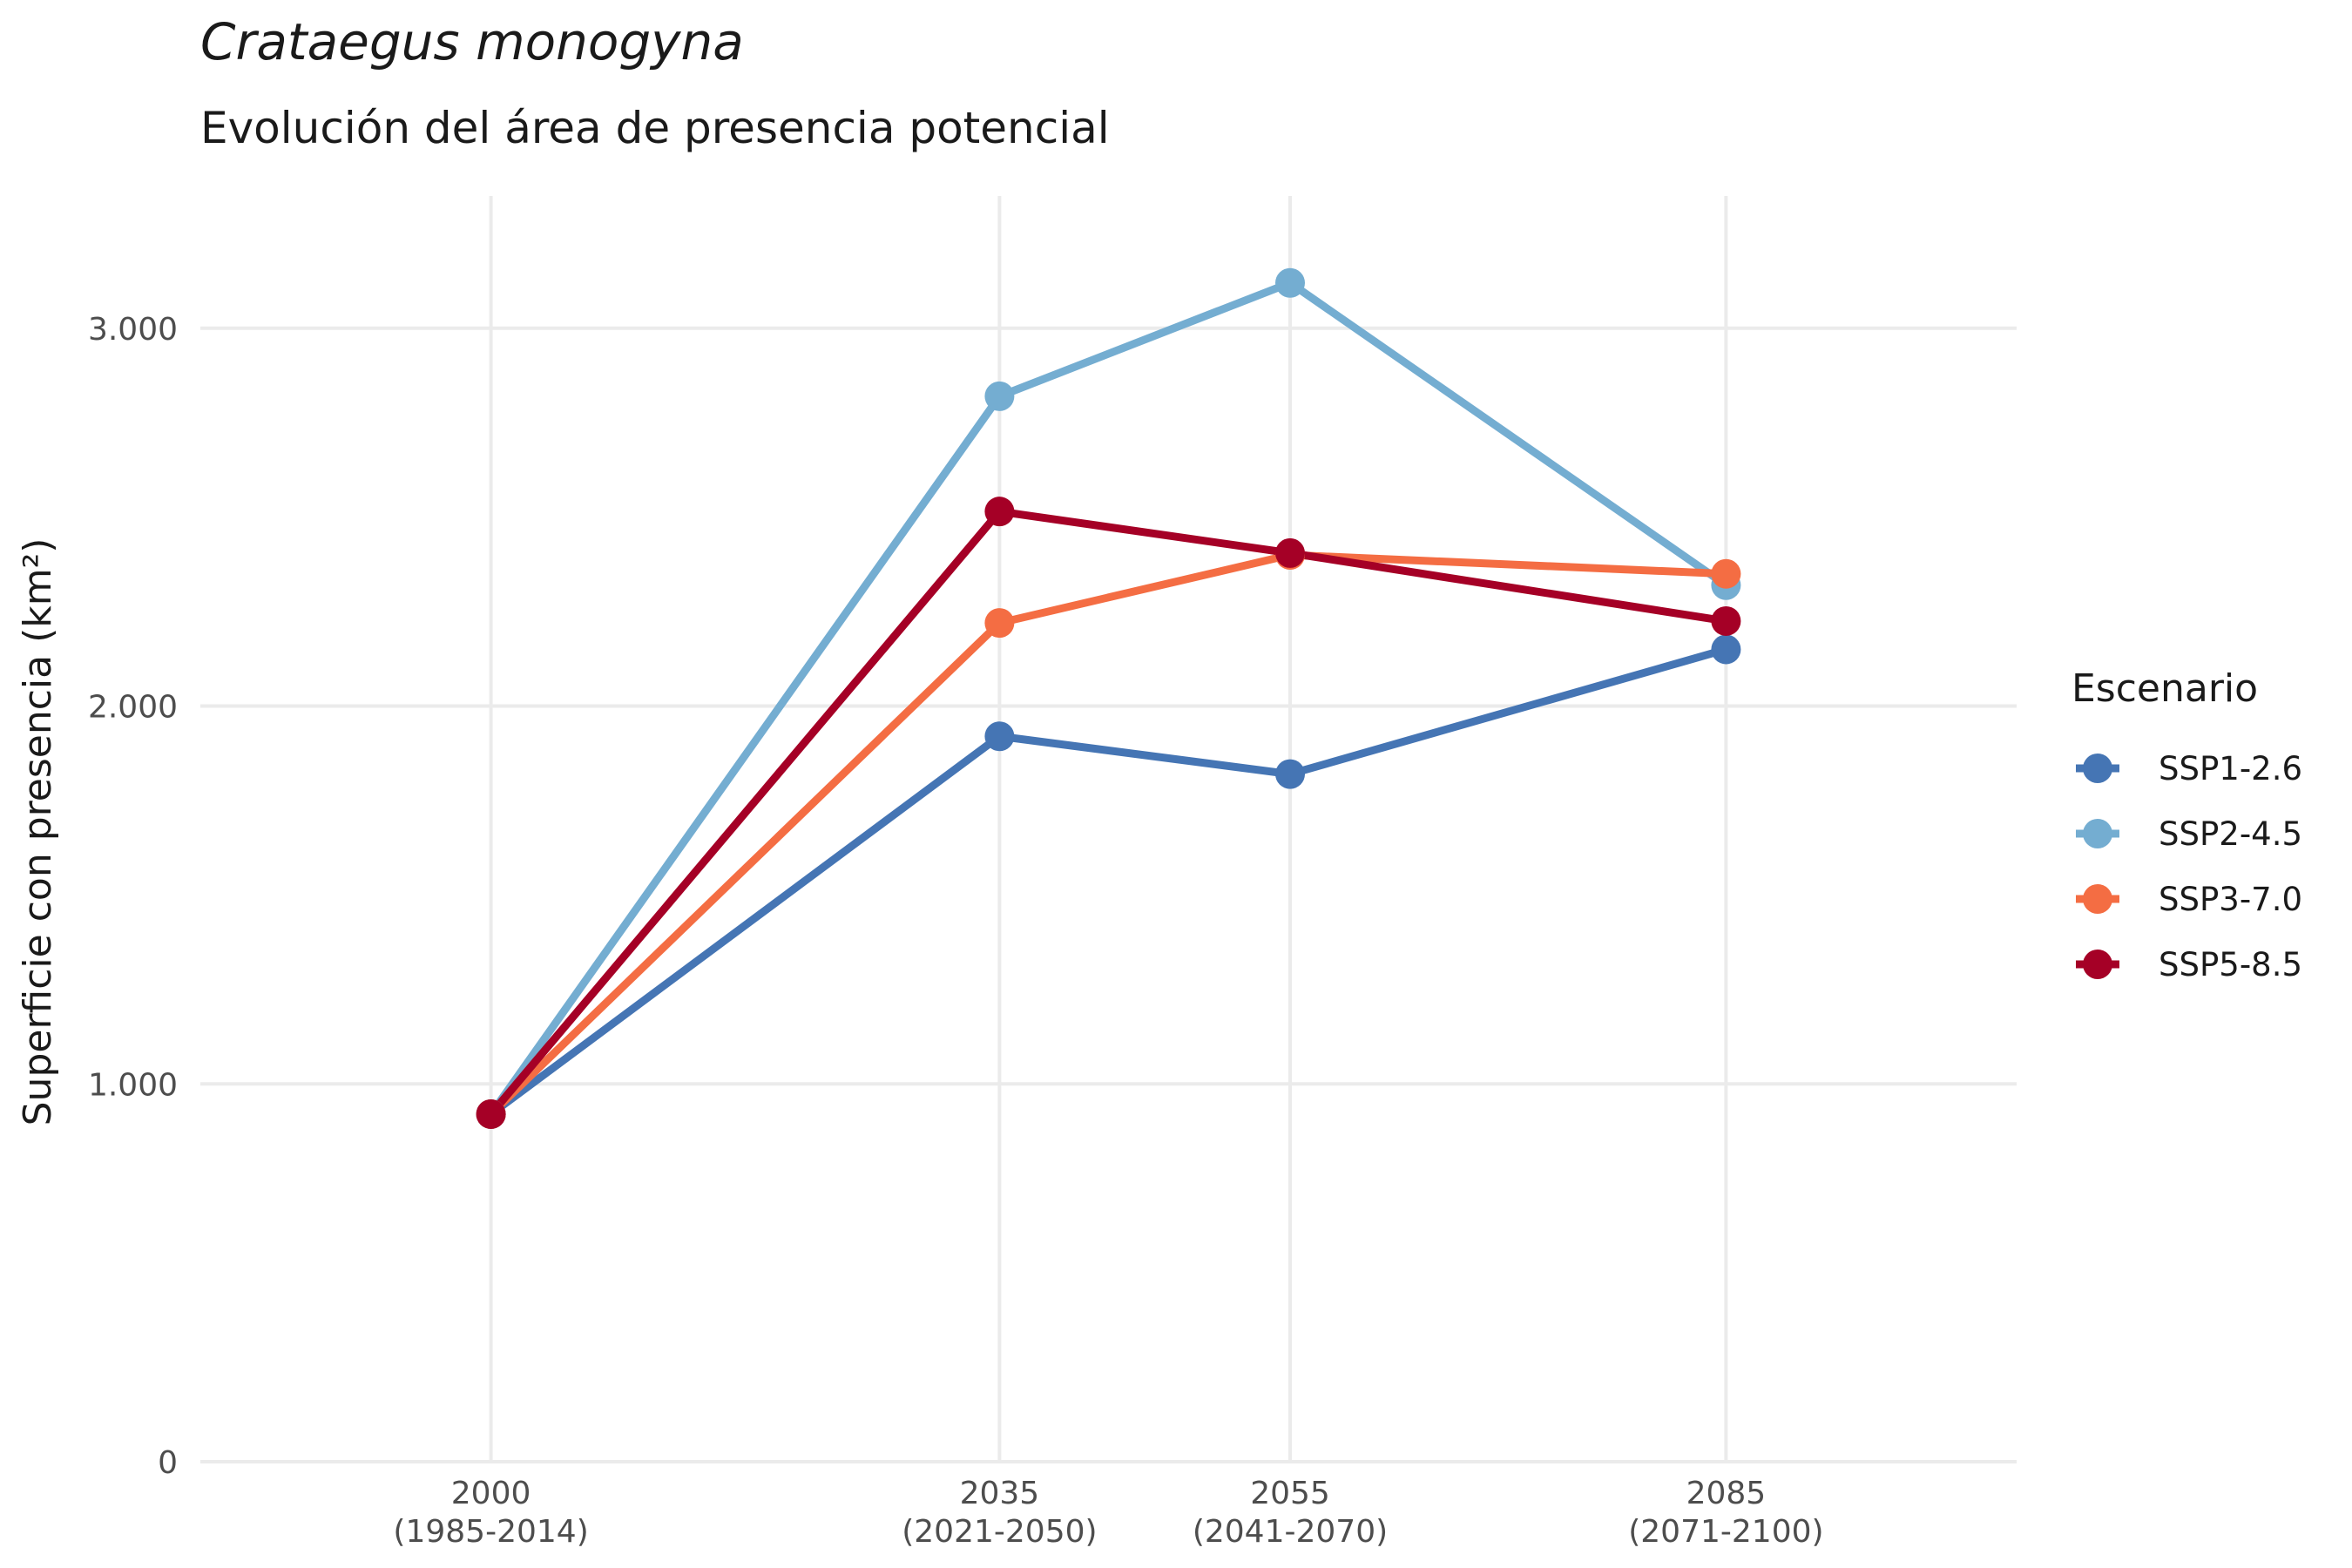 The image size is (2352, 1568). What do you see at coordinates (491, 1493) in the screenshot?
I see `x-tick-label: 2000` at bounding box center [491, 1493].